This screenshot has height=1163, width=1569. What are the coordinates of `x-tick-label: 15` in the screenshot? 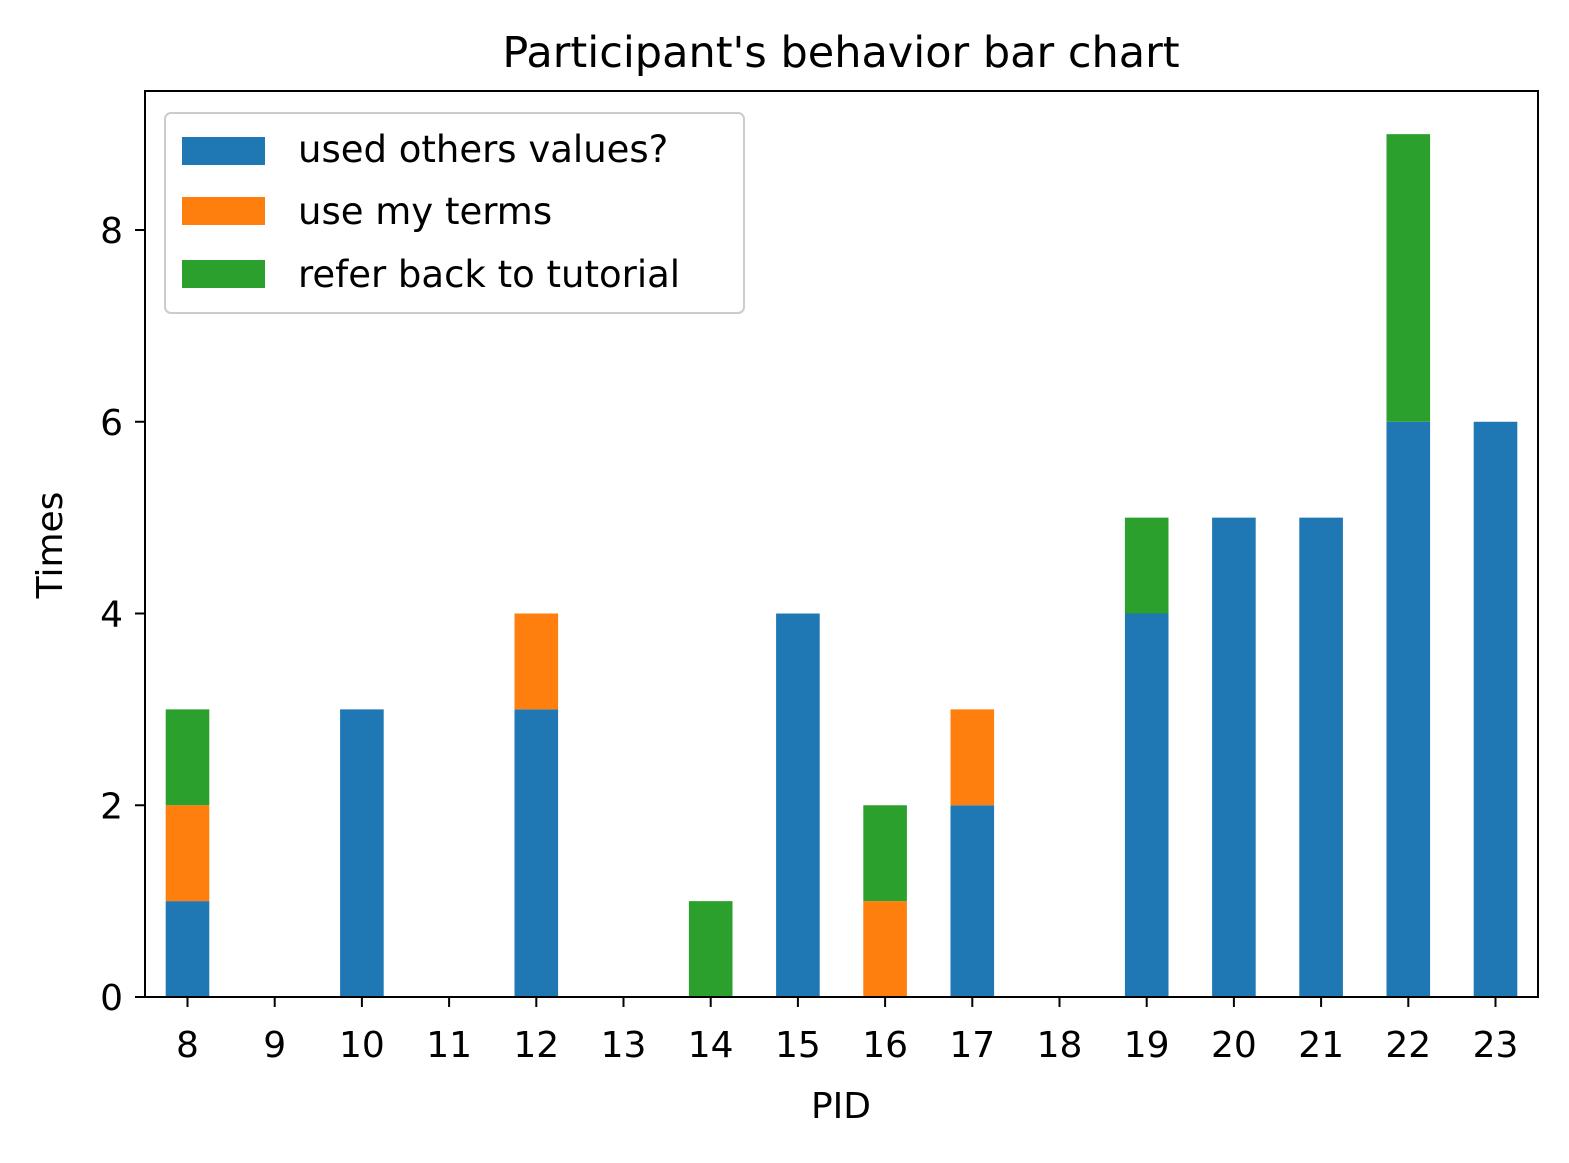 It's located at (798, 1045).